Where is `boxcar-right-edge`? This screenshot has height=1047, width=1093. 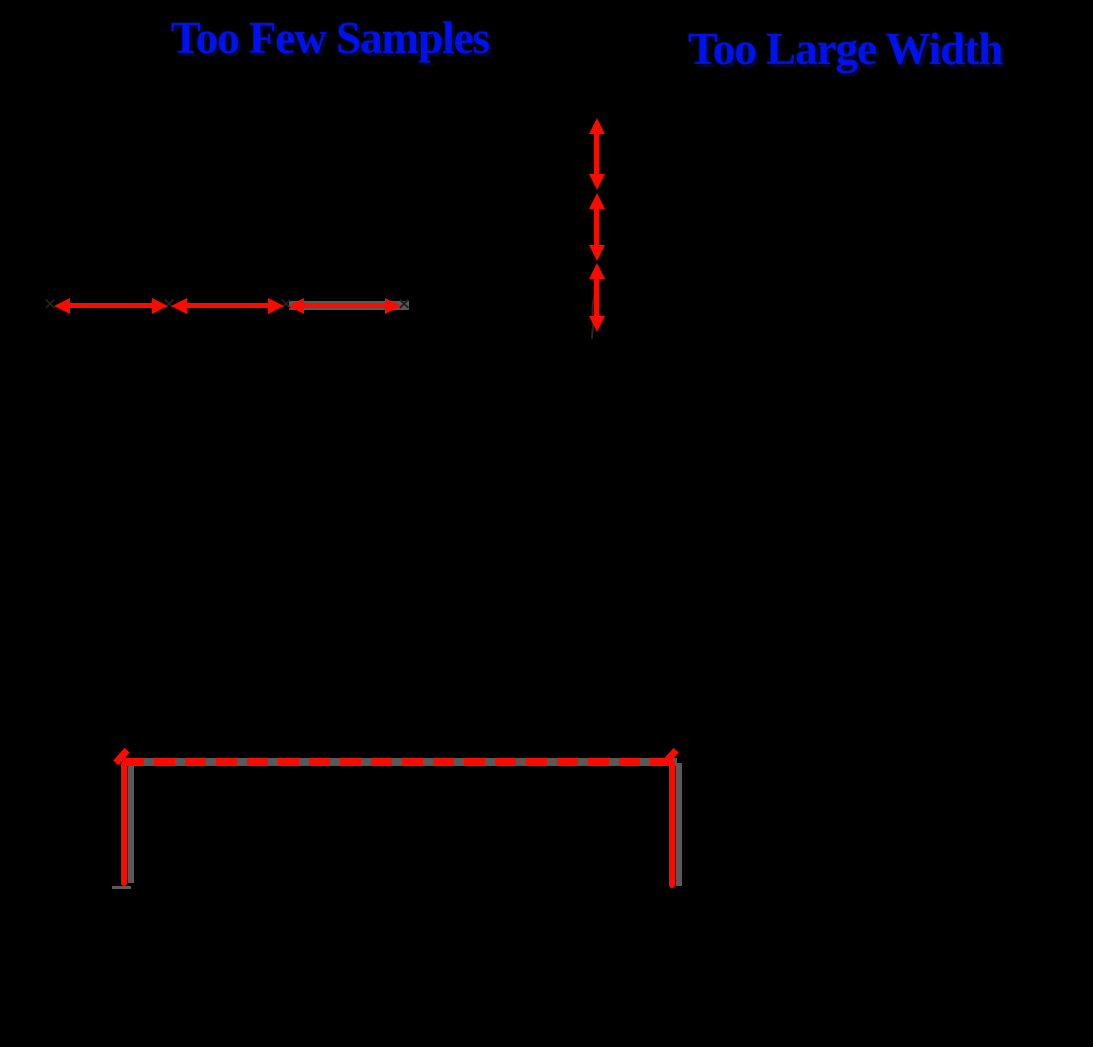 boxcar-right-edge is located at coordinates (672, 824).